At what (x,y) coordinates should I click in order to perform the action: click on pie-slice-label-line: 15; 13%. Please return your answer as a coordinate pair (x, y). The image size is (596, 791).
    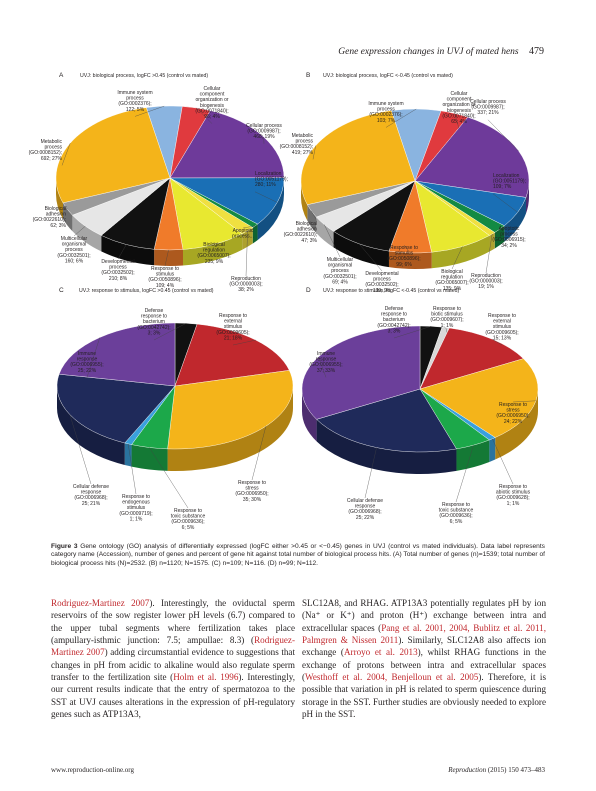
    Looking at the image, I should click on (502, 338).